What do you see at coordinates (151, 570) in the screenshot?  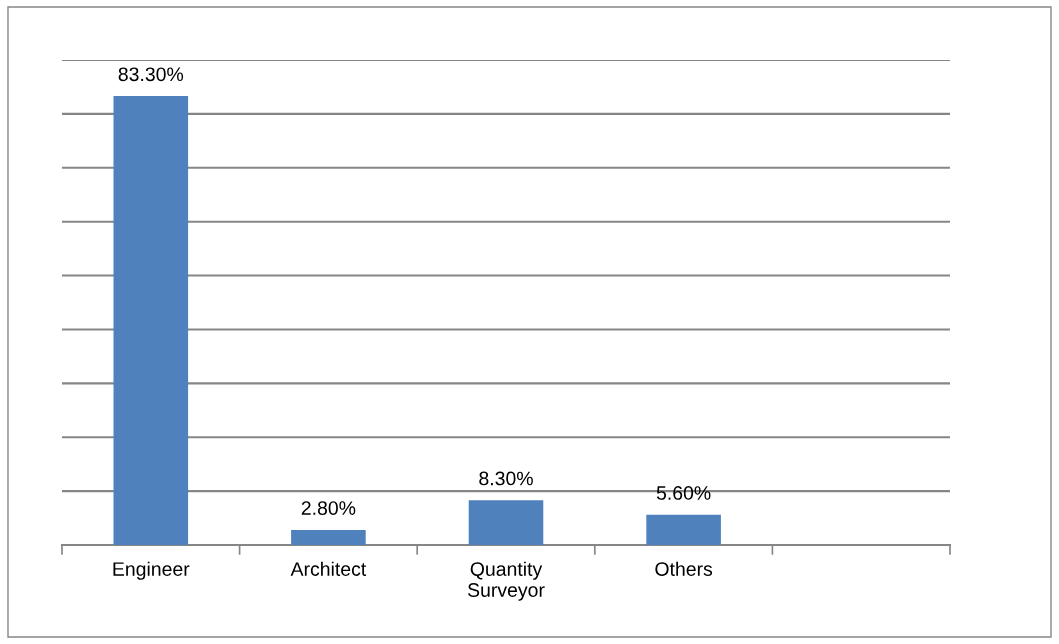 I see `x-tick-label: Engineer` at bounding box center [151, 570].